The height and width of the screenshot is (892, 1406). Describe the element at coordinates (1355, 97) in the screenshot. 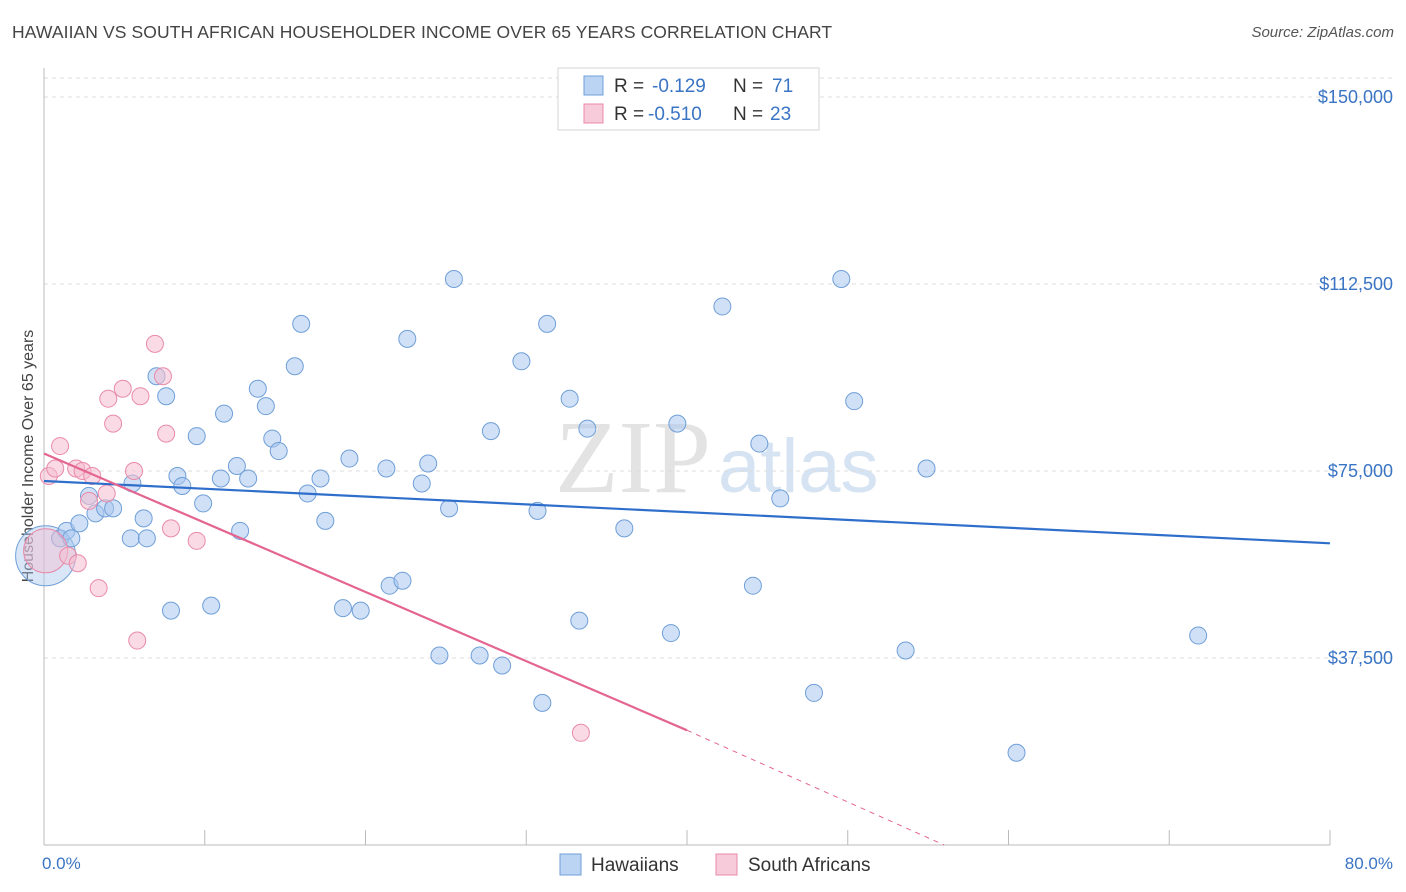

I see `y-tick-label-150000: $150,000` at that location.